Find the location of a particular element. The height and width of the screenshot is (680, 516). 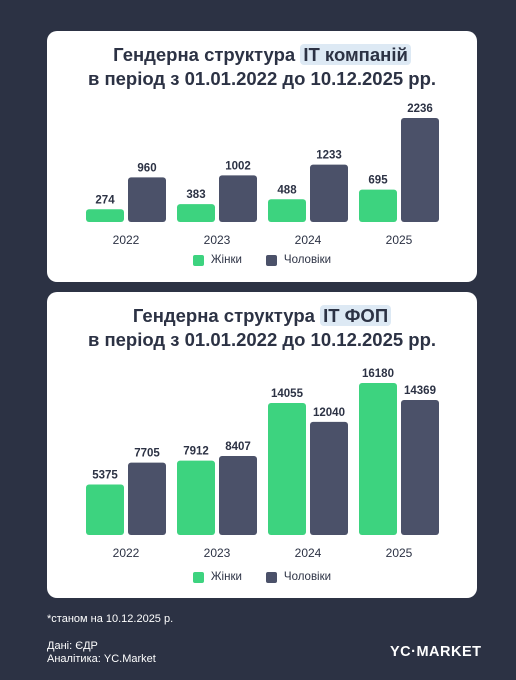

data-label: 274 is located at coordinates (105, 200).